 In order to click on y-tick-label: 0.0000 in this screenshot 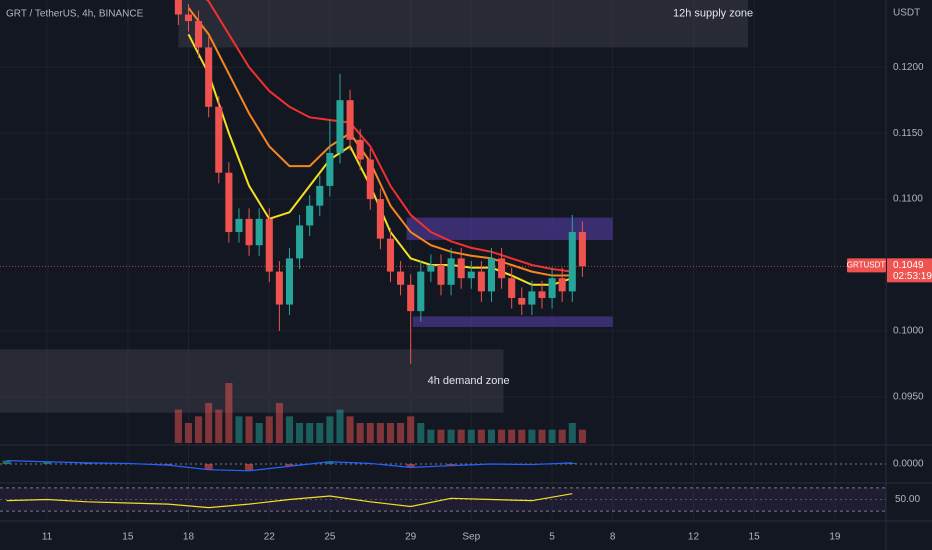, I will do `click(908, 464)`.